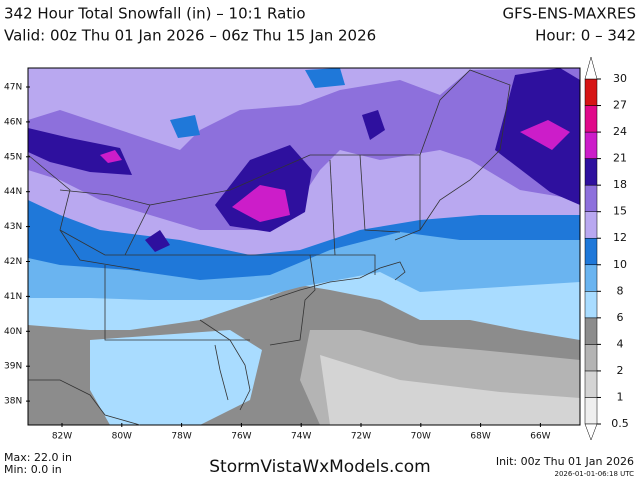 Image resolution: width=640 pixels, height=480 pixels. I want to click on colorbar-tick-label: 18, so click(620, 184).